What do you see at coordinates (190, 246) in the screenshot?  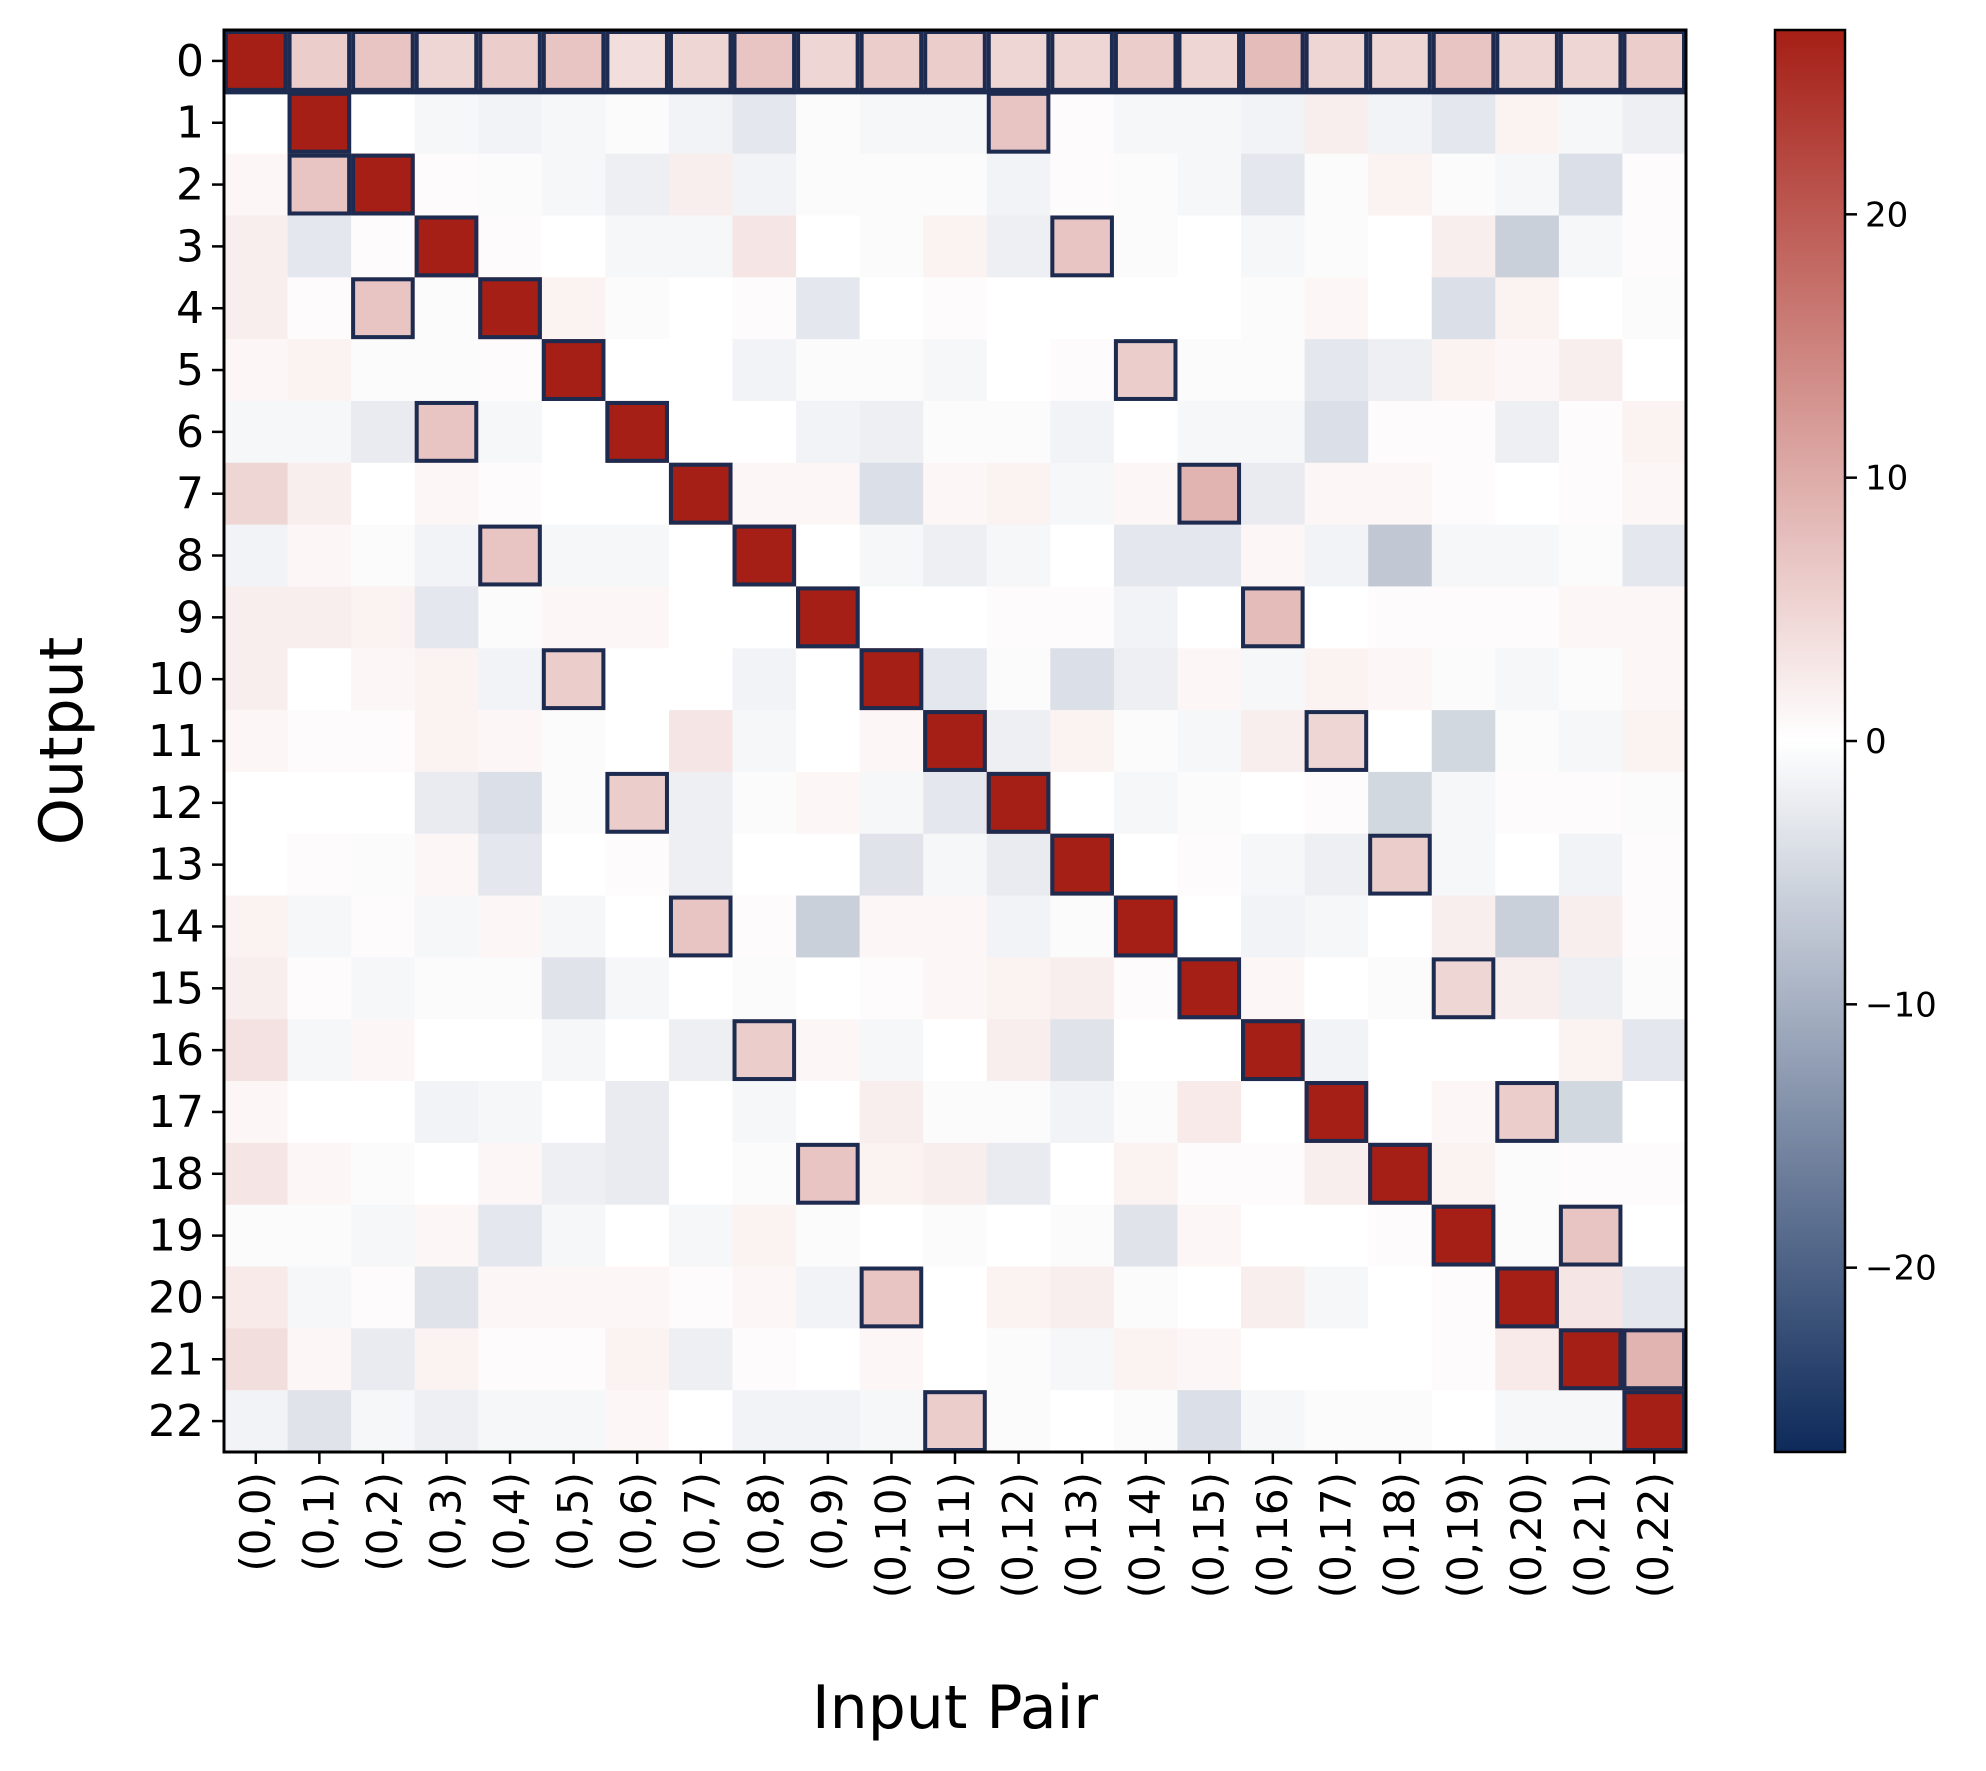 I see `y-tick-label: 3` at bounding box center [190, 246].